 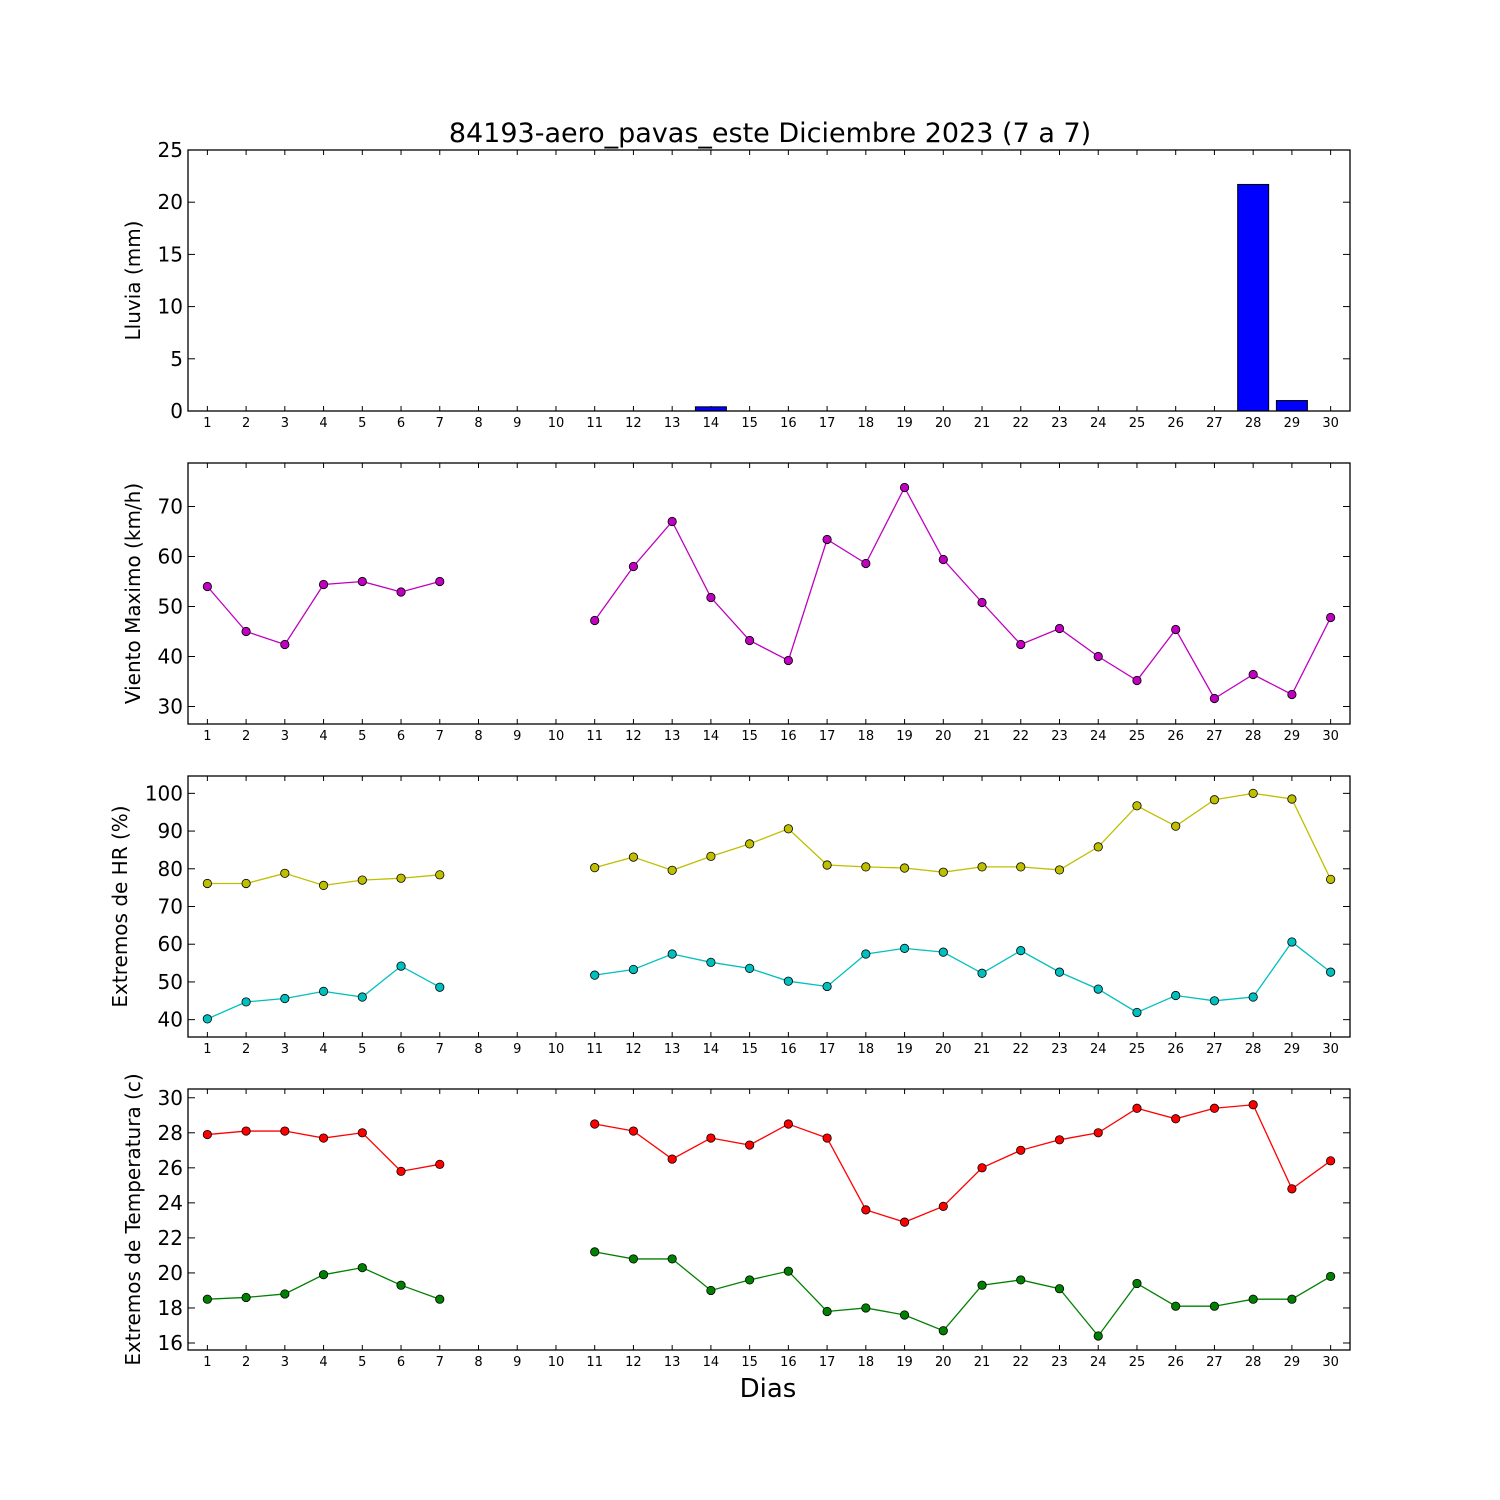 I want to click on x-tick-label: 26, so click(x=1175, y=736).